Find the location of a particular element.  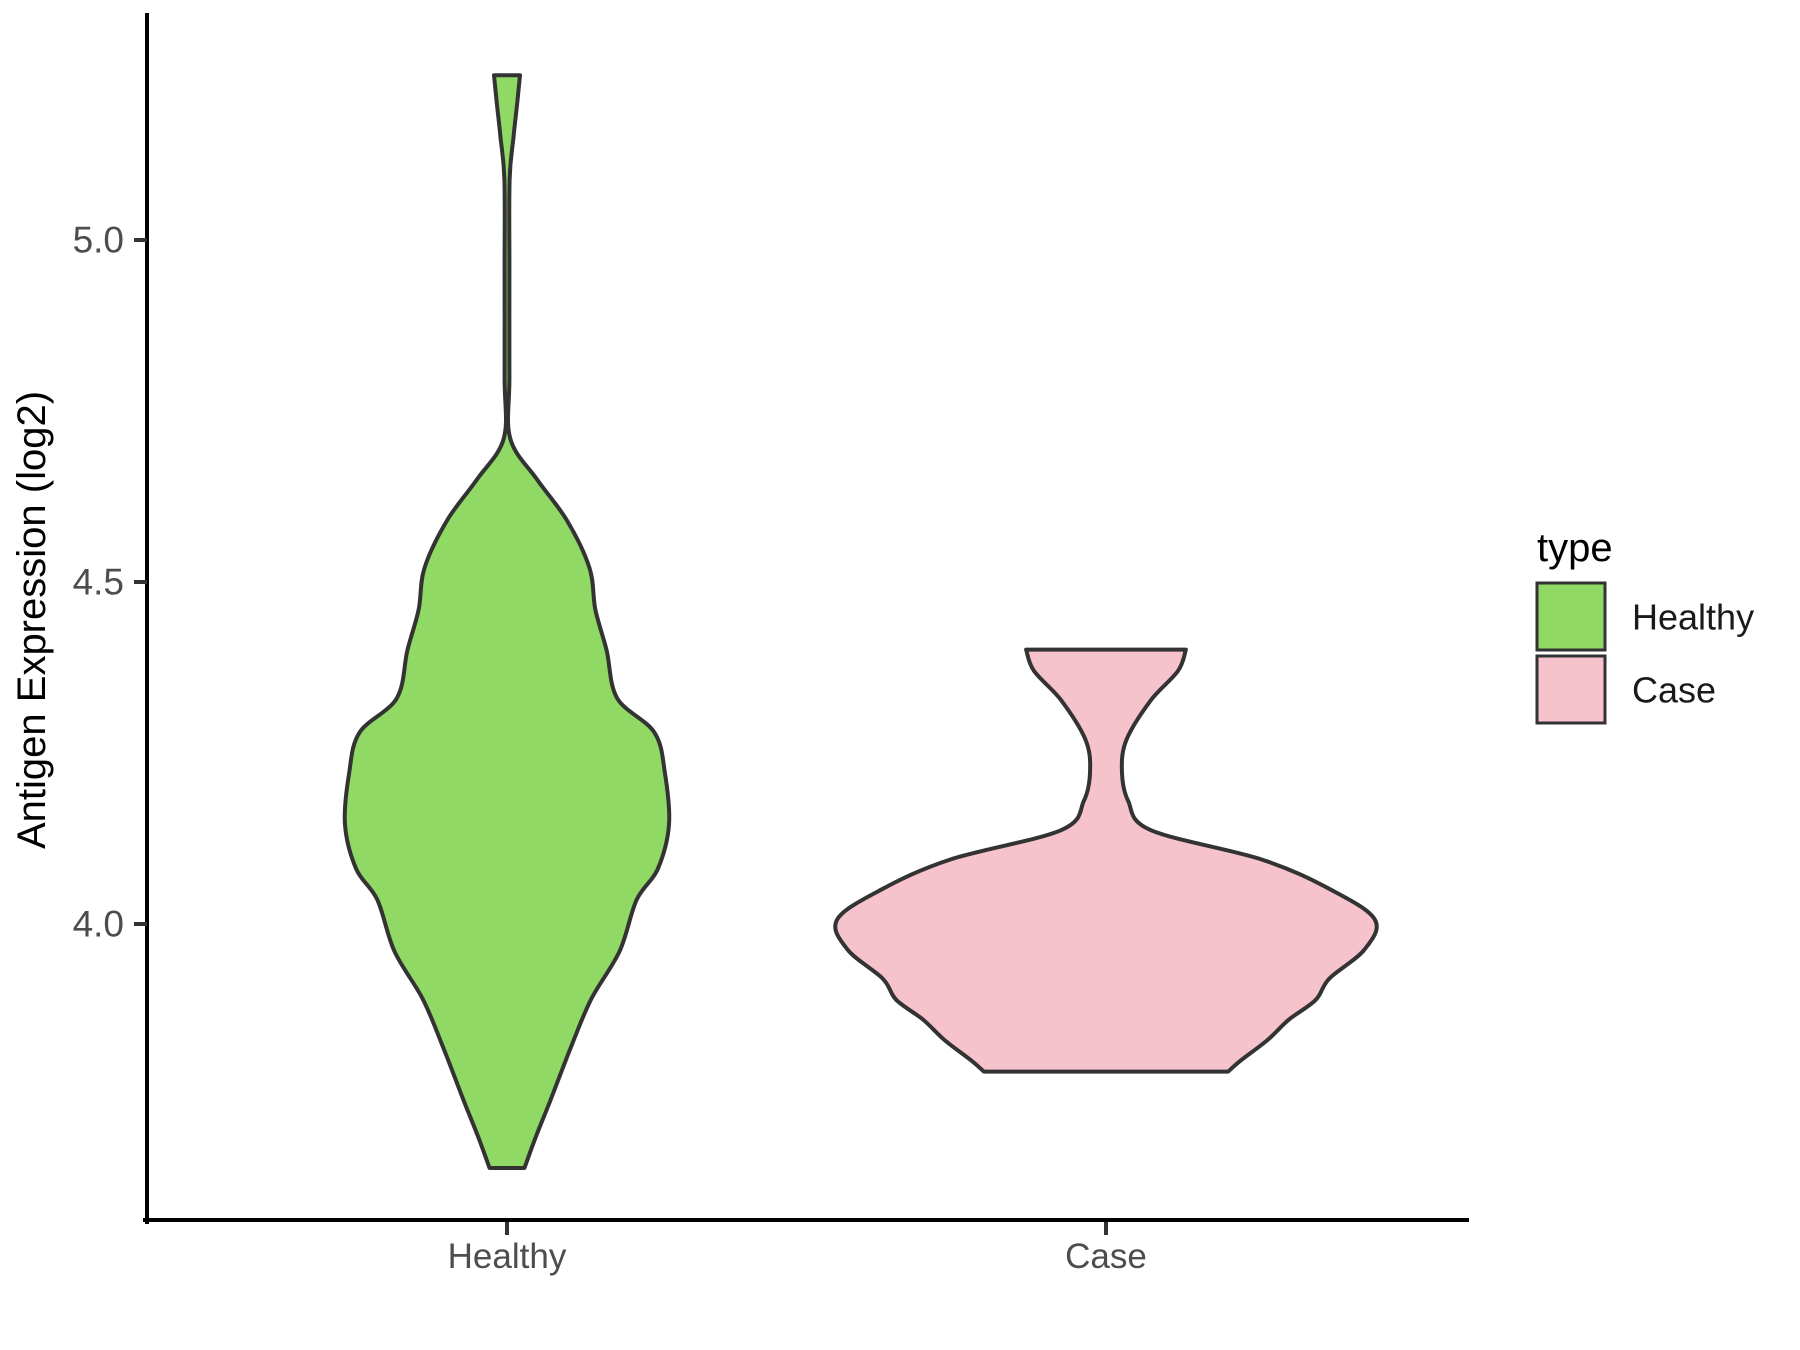

x-tick-labels: Healthy Case is located at coordinates (797, 1256).